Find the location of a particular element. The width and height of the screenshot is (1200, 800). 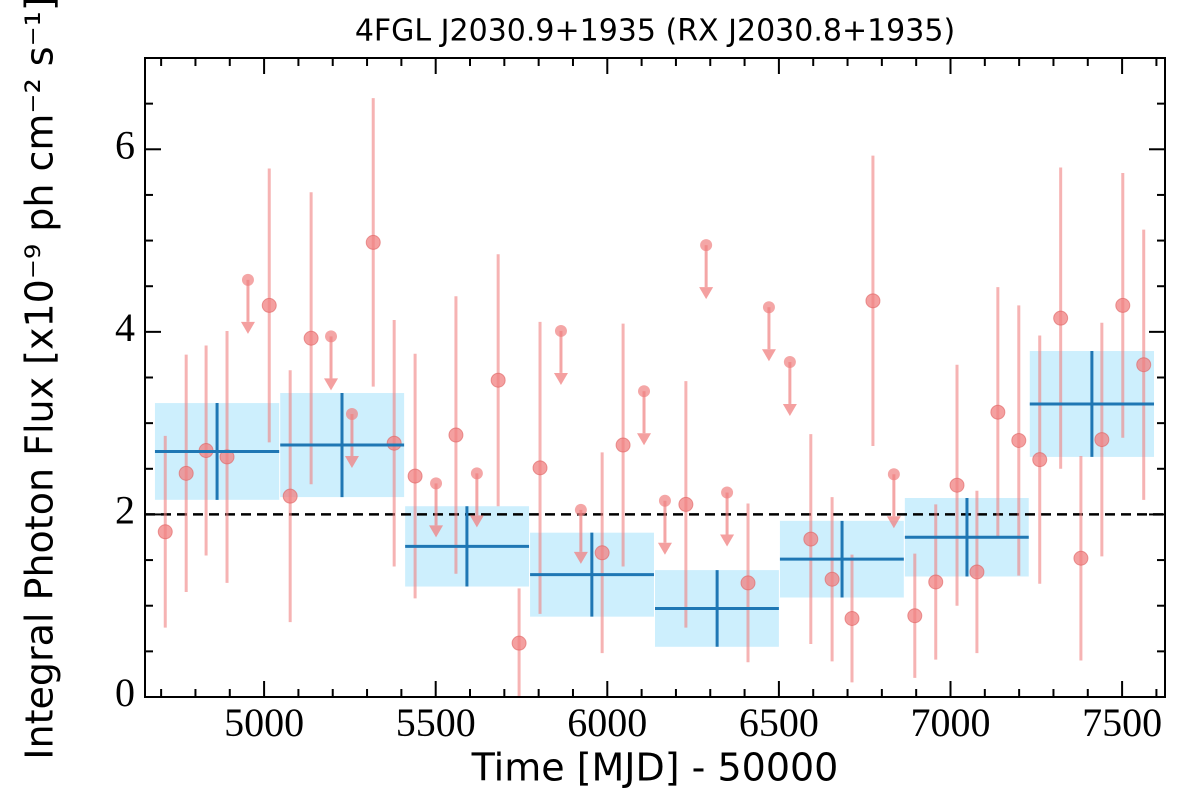

y-tick-label: 4 is located at coordinates (125, 327).